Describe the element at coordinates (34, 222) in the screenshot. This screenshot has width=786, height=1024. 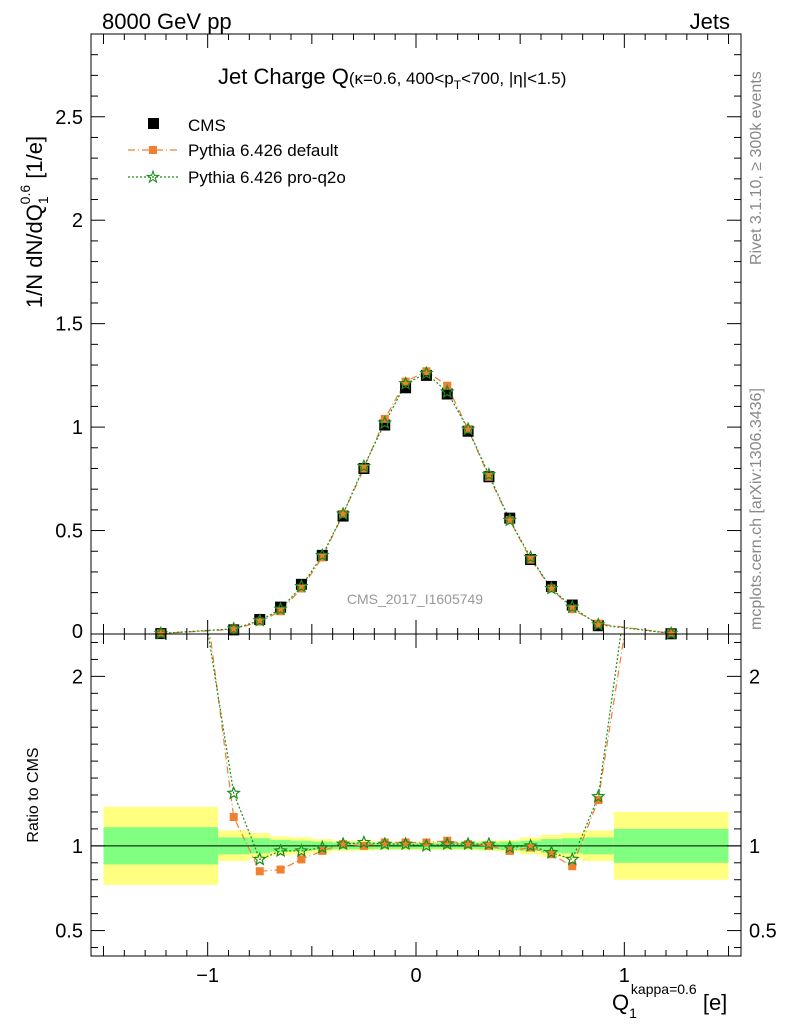
I see `y-axis-title-main: 1/N dN/dQ10.6 [1/e]` at that location.